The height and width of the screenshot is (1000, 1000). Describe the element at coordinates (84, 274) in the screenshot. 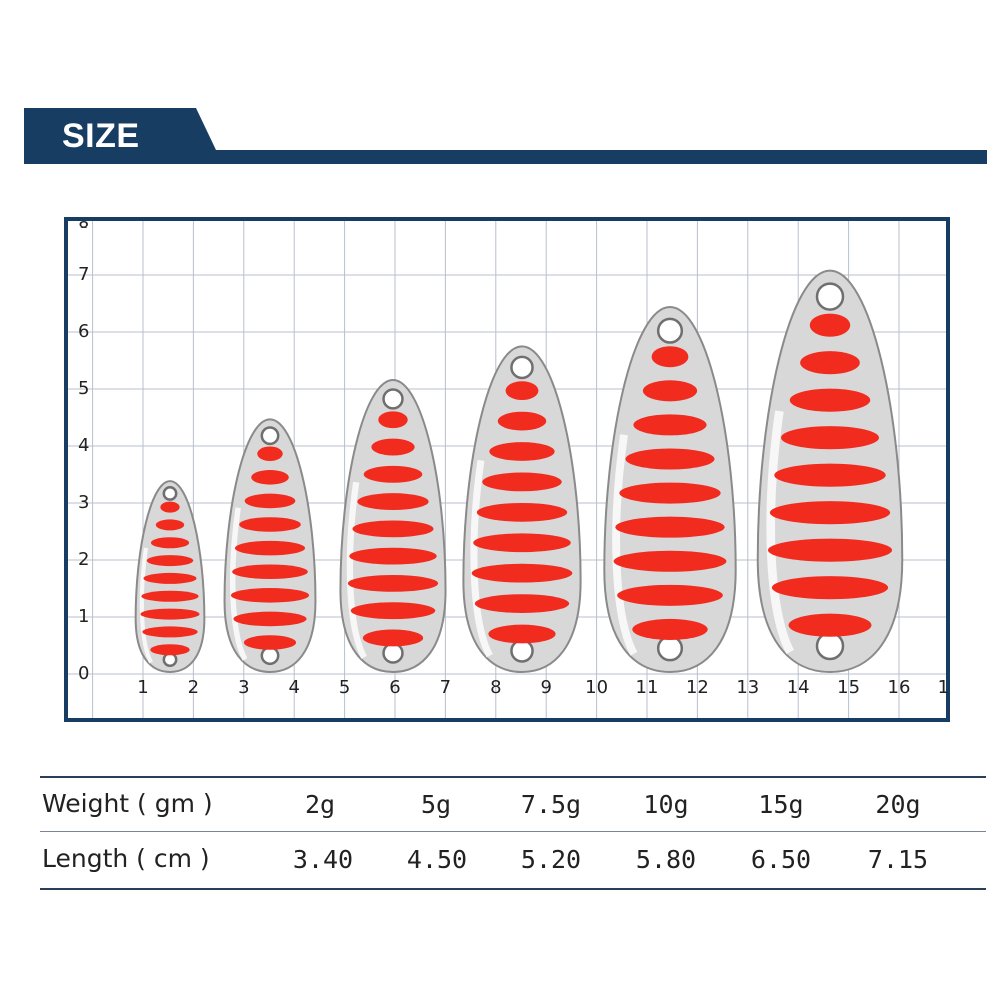

I see `y-tick-label: 7` at that location.